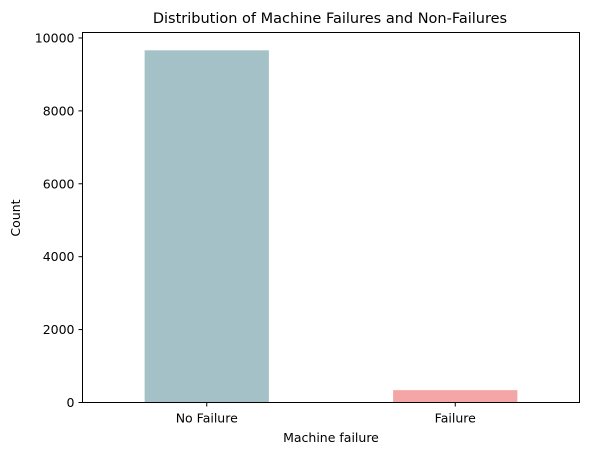  I want to click on y-tick-label: 0, so click(71, 402).